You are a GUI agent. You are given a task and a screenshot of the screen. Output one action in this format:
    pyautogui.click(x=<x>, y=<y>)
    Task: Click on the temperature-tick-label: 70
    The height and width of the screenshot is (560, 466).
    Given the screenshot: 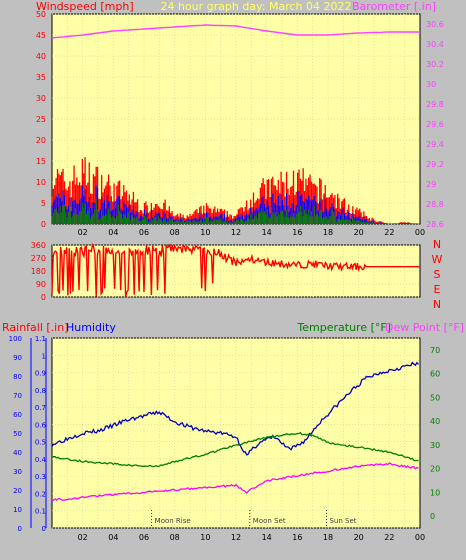 What is the action you would take?
    pyautogui.click(x=435, y=350)
    